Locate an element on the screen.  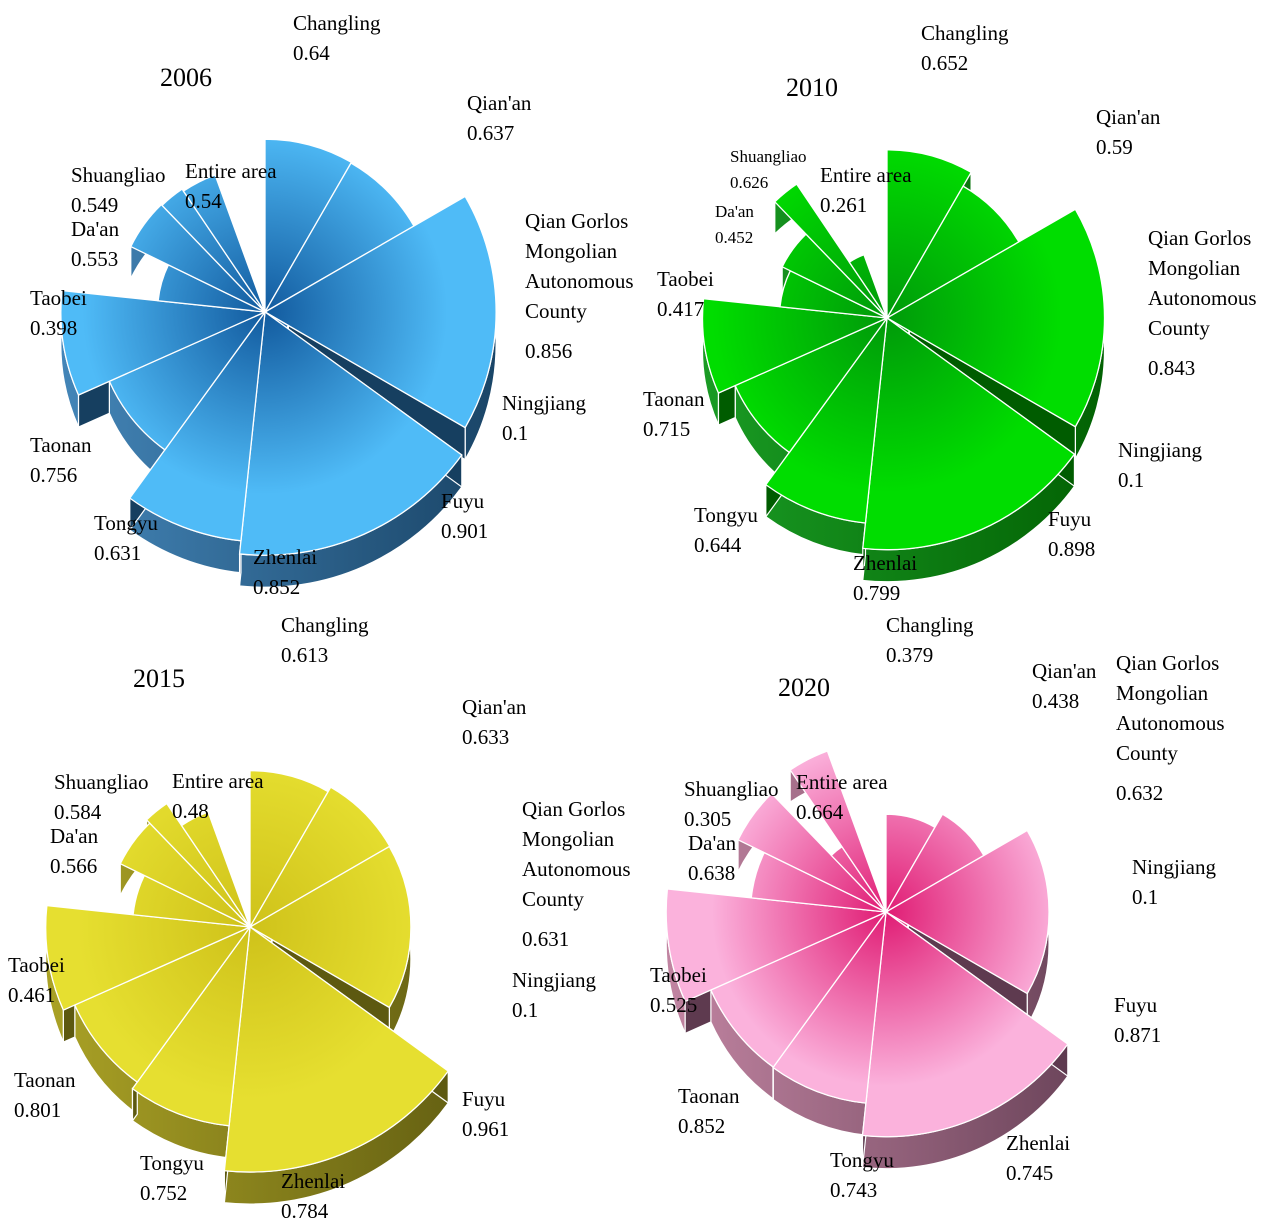
slice-tongyu is located at coordinates (162, 1004).